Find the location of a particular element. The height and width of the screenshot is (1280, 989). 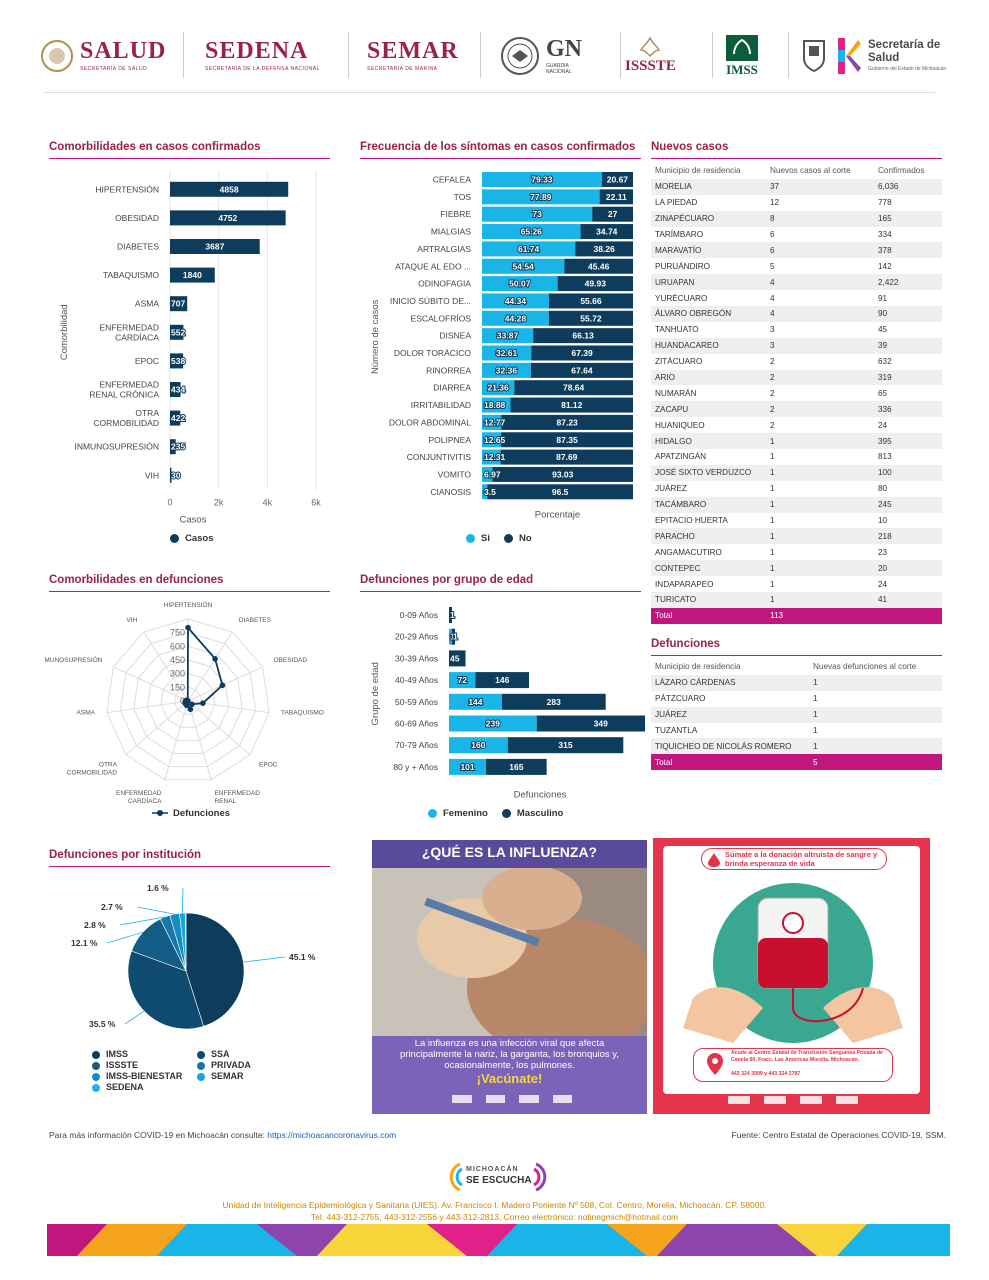

x-tick: 0 is located at coordinates (169, 503).